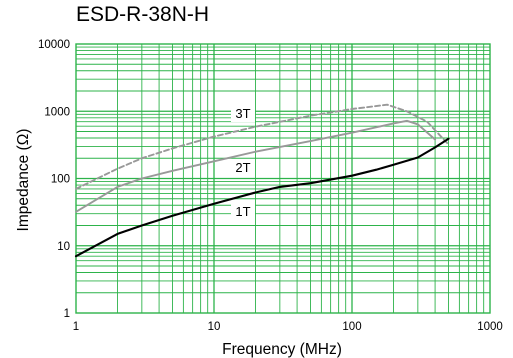  What do you see at coordinates (490, 327) in the screenshot?
I see `x-tick-label: 1000` at bounding box center [490, 327].